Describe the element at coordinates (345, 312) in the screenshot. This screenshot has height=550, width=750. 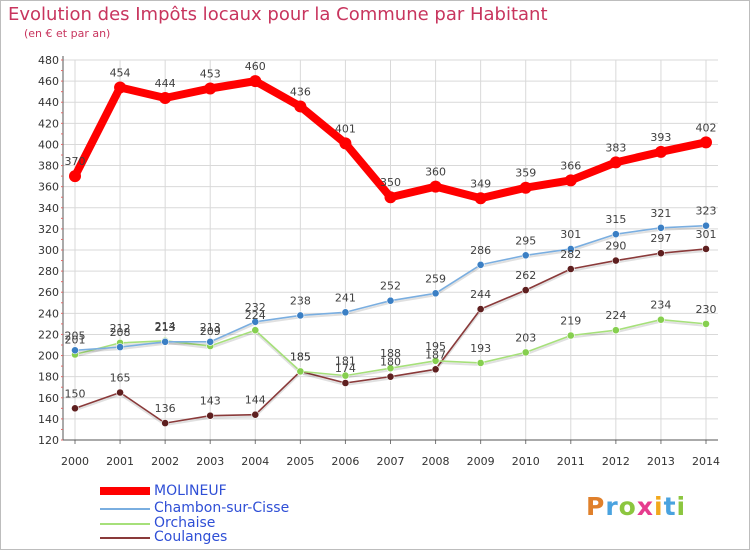
I see `point-chambon-sur-cisse-2006` at that location.